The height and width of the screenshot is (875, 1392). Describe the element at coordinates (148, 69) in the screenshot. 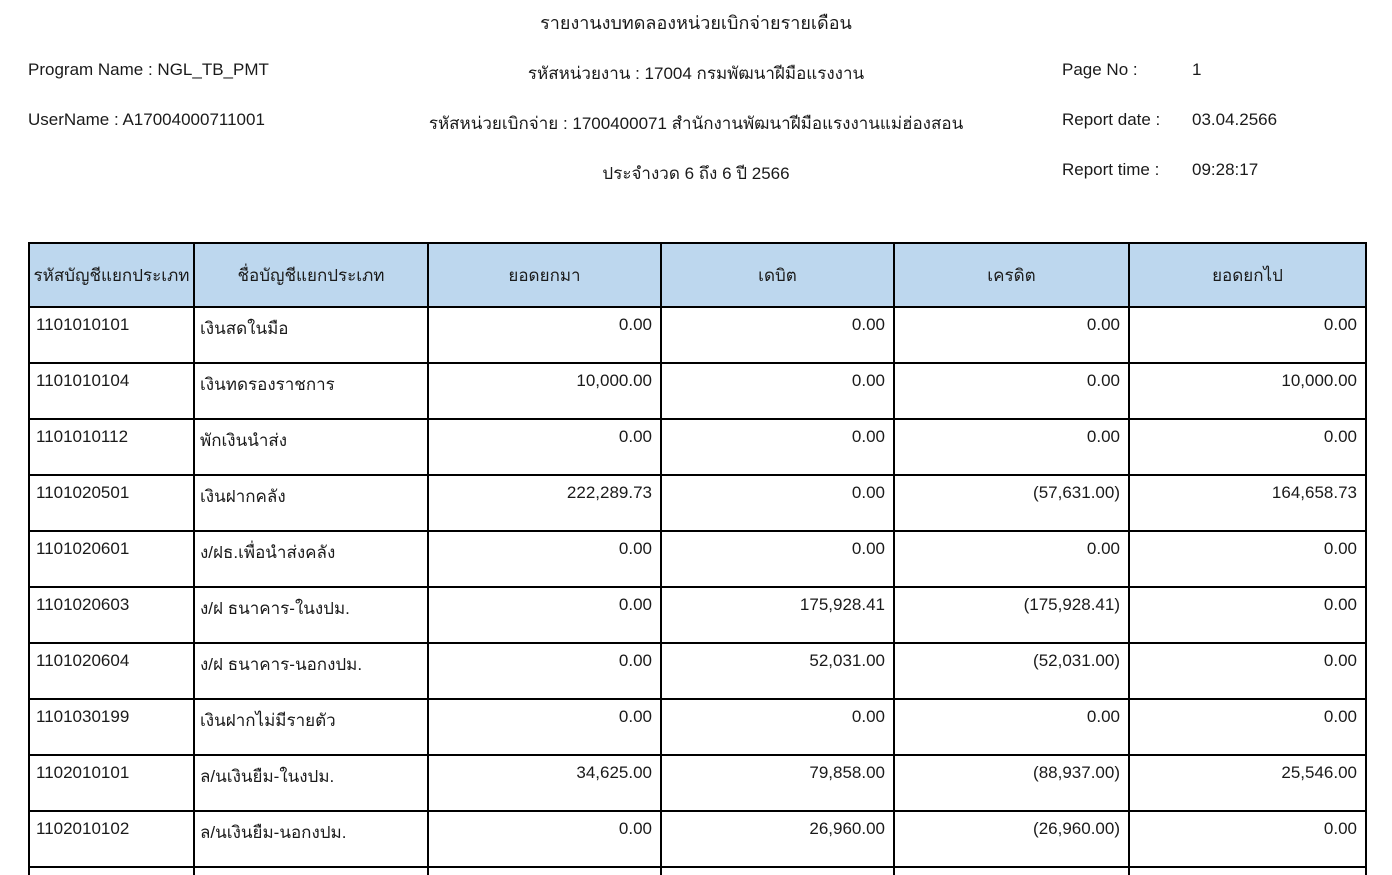

I see `program-name: Program Name : NGL_TB_PMT` at that location.